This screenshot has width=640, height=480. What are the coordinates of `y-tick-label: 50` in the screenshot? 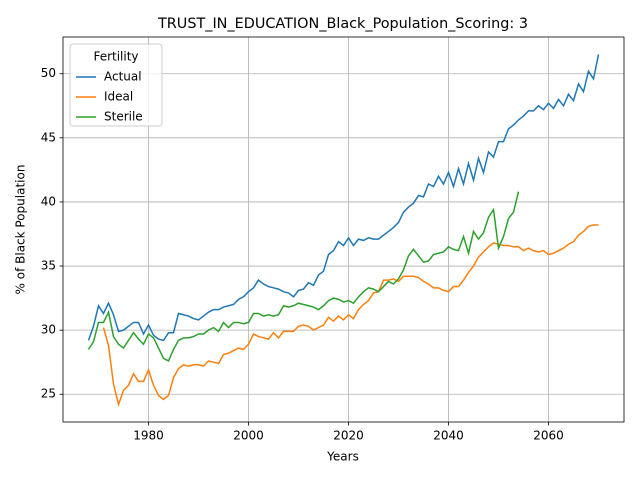 It's located at (48, 73).